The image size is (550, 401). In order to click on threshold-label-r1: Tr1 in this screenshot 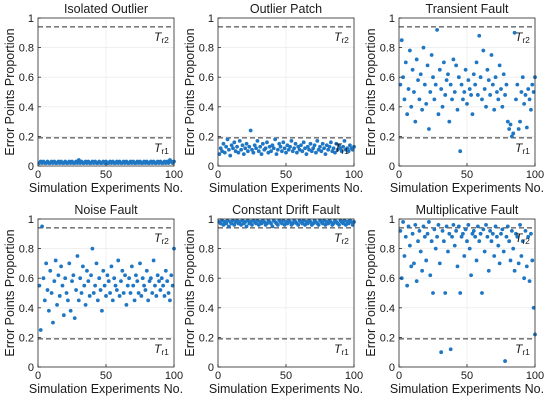, I will do `click(522, 349)`.